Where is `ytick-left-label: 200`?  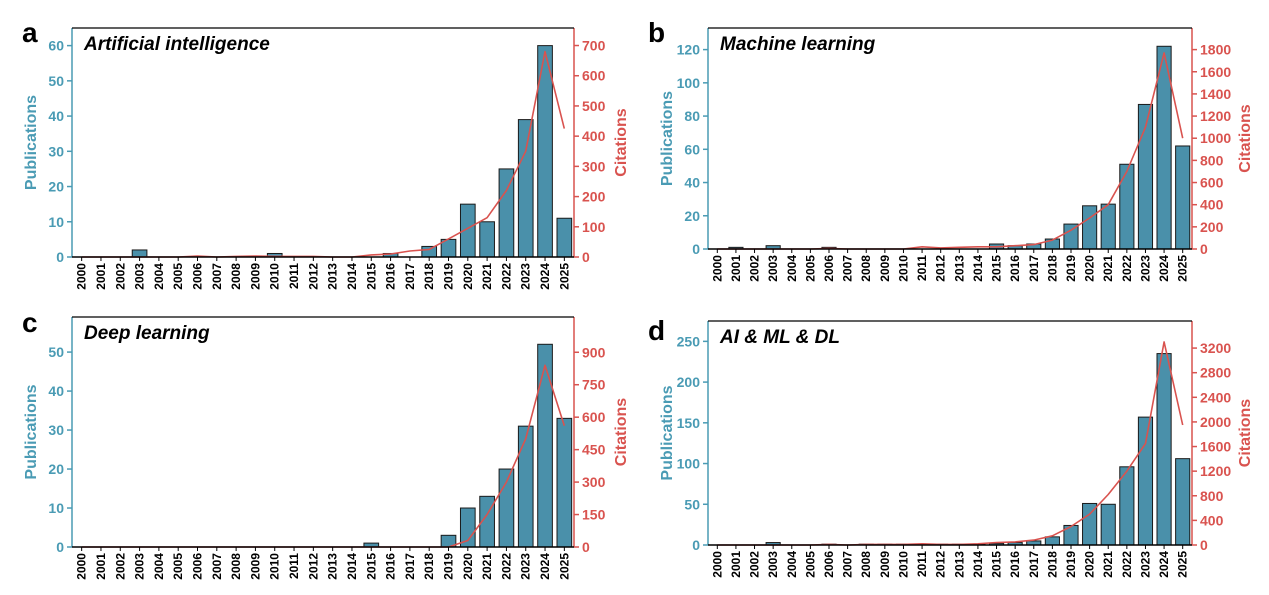
ytick-left-label: 200 is located at coordinates (689, 382).